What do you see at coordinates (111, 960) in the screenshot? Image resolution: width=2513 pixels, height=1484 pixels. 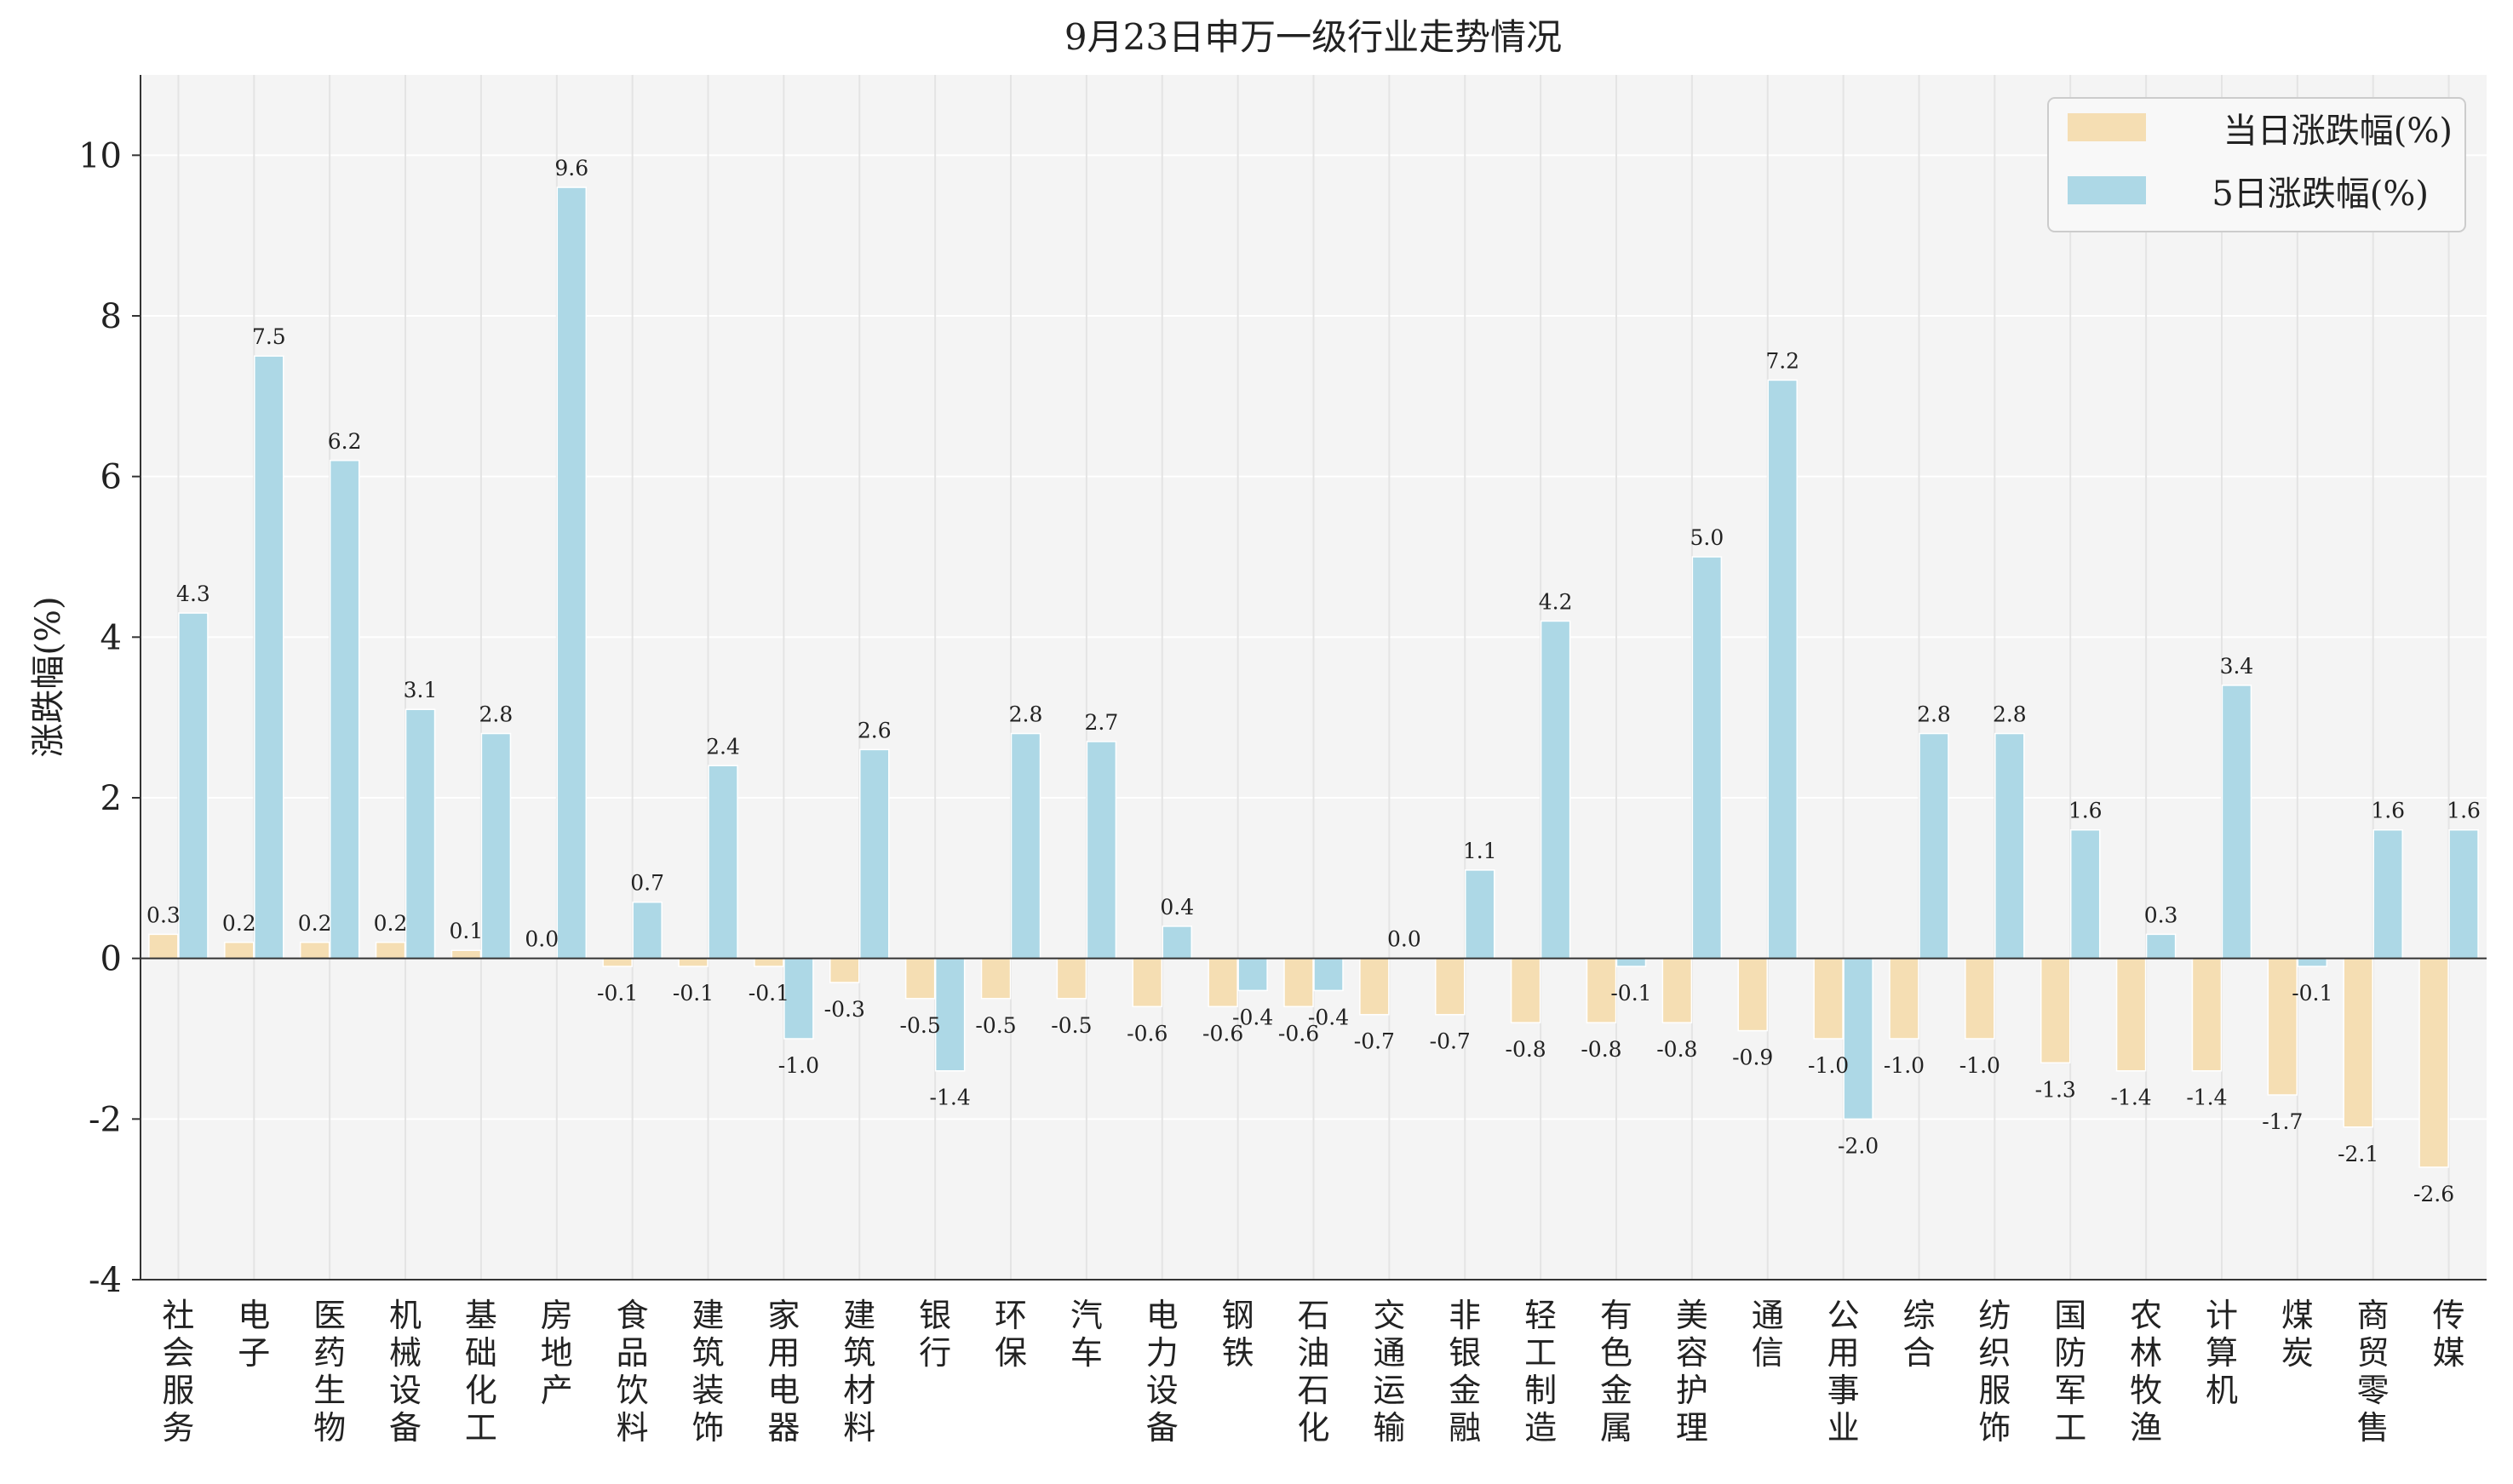 I see `y-tick-label: 0` at bounding box center [111, 960].